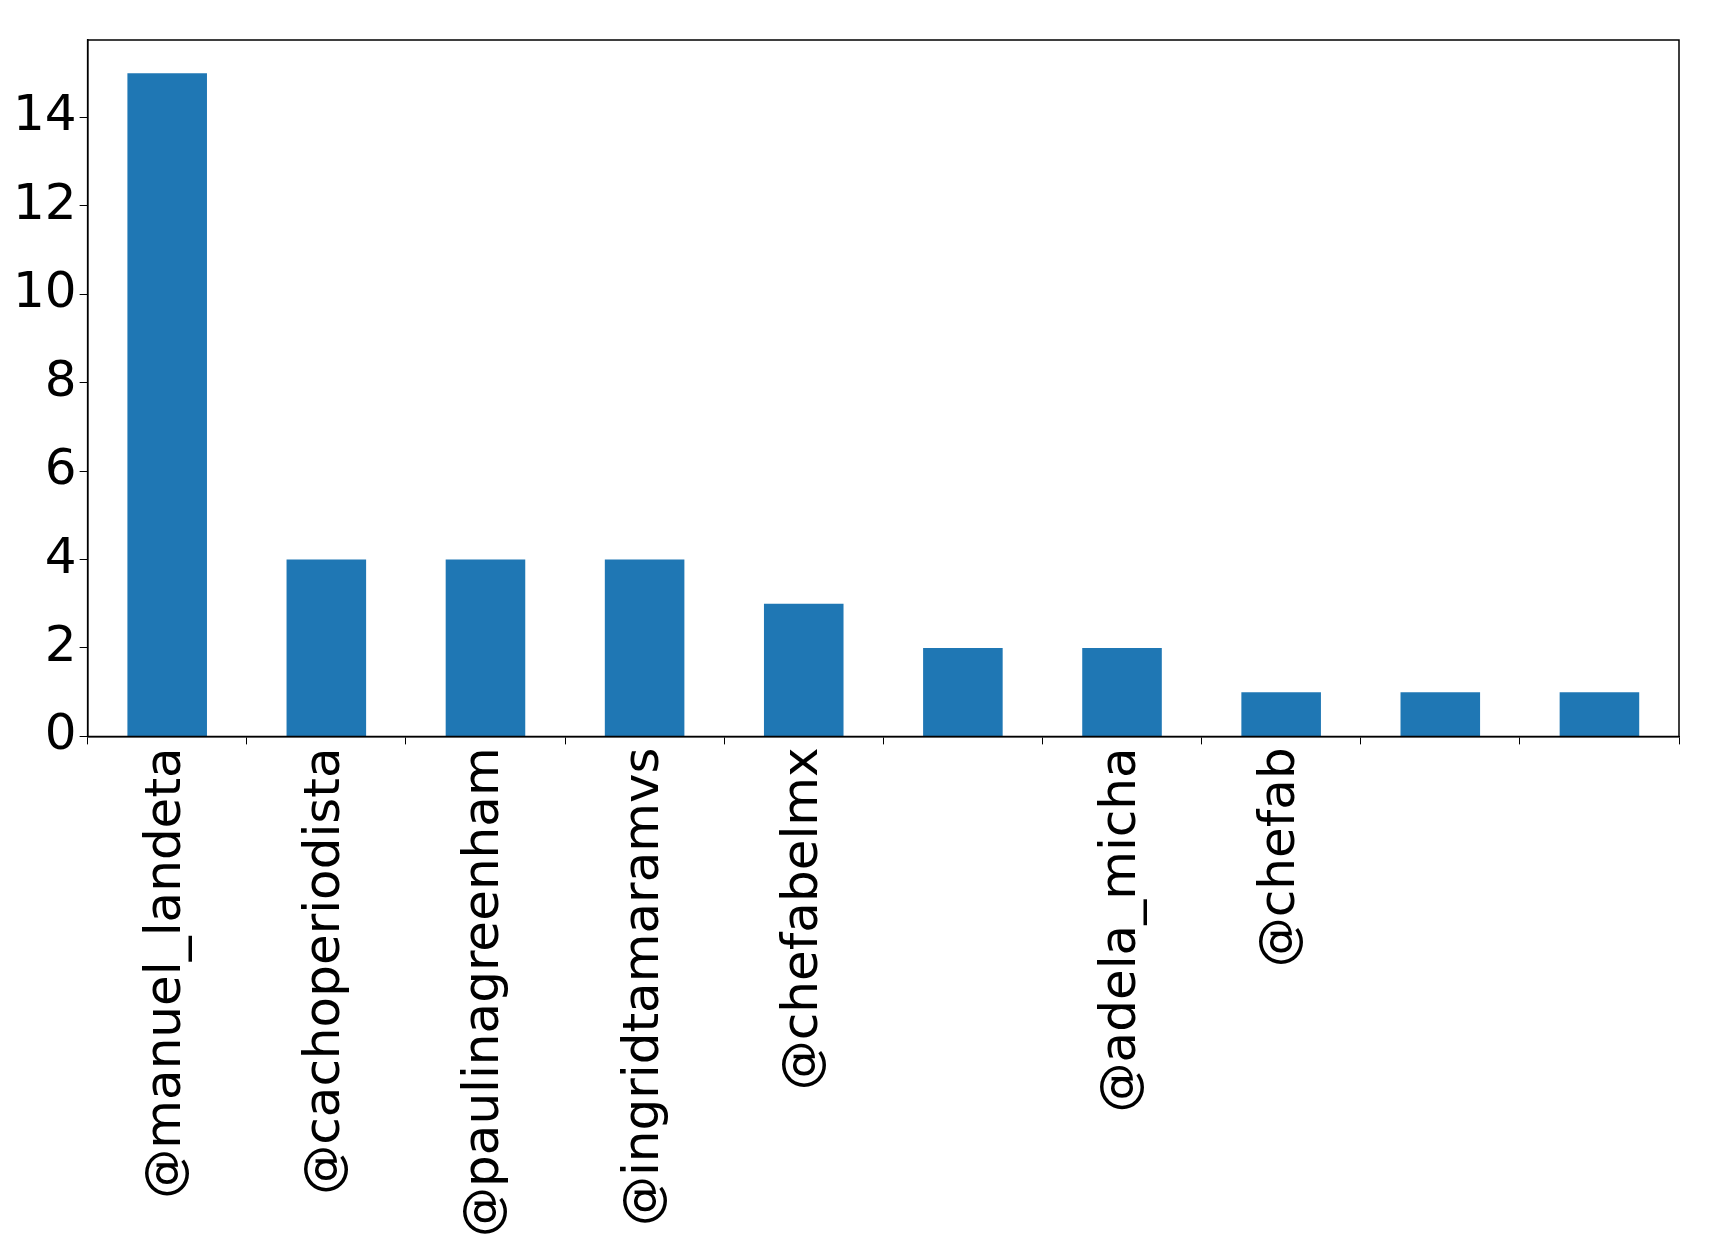 This screenshot has width=1719, height=1240. What do you see at coordinates (322, 971) in the screenshot?
I see `x-tick-label: @cachoperiodista` at bounding box center [322, 971].